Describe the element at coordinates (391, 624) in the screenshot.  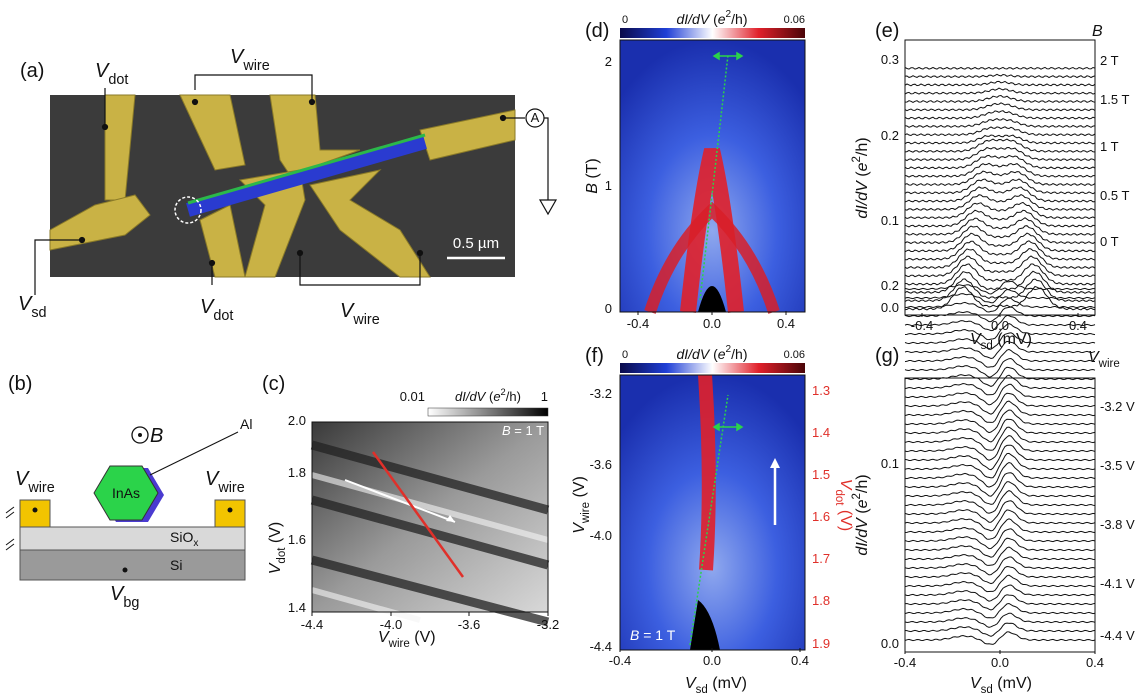
I see `text-part: -4.0` at that location.